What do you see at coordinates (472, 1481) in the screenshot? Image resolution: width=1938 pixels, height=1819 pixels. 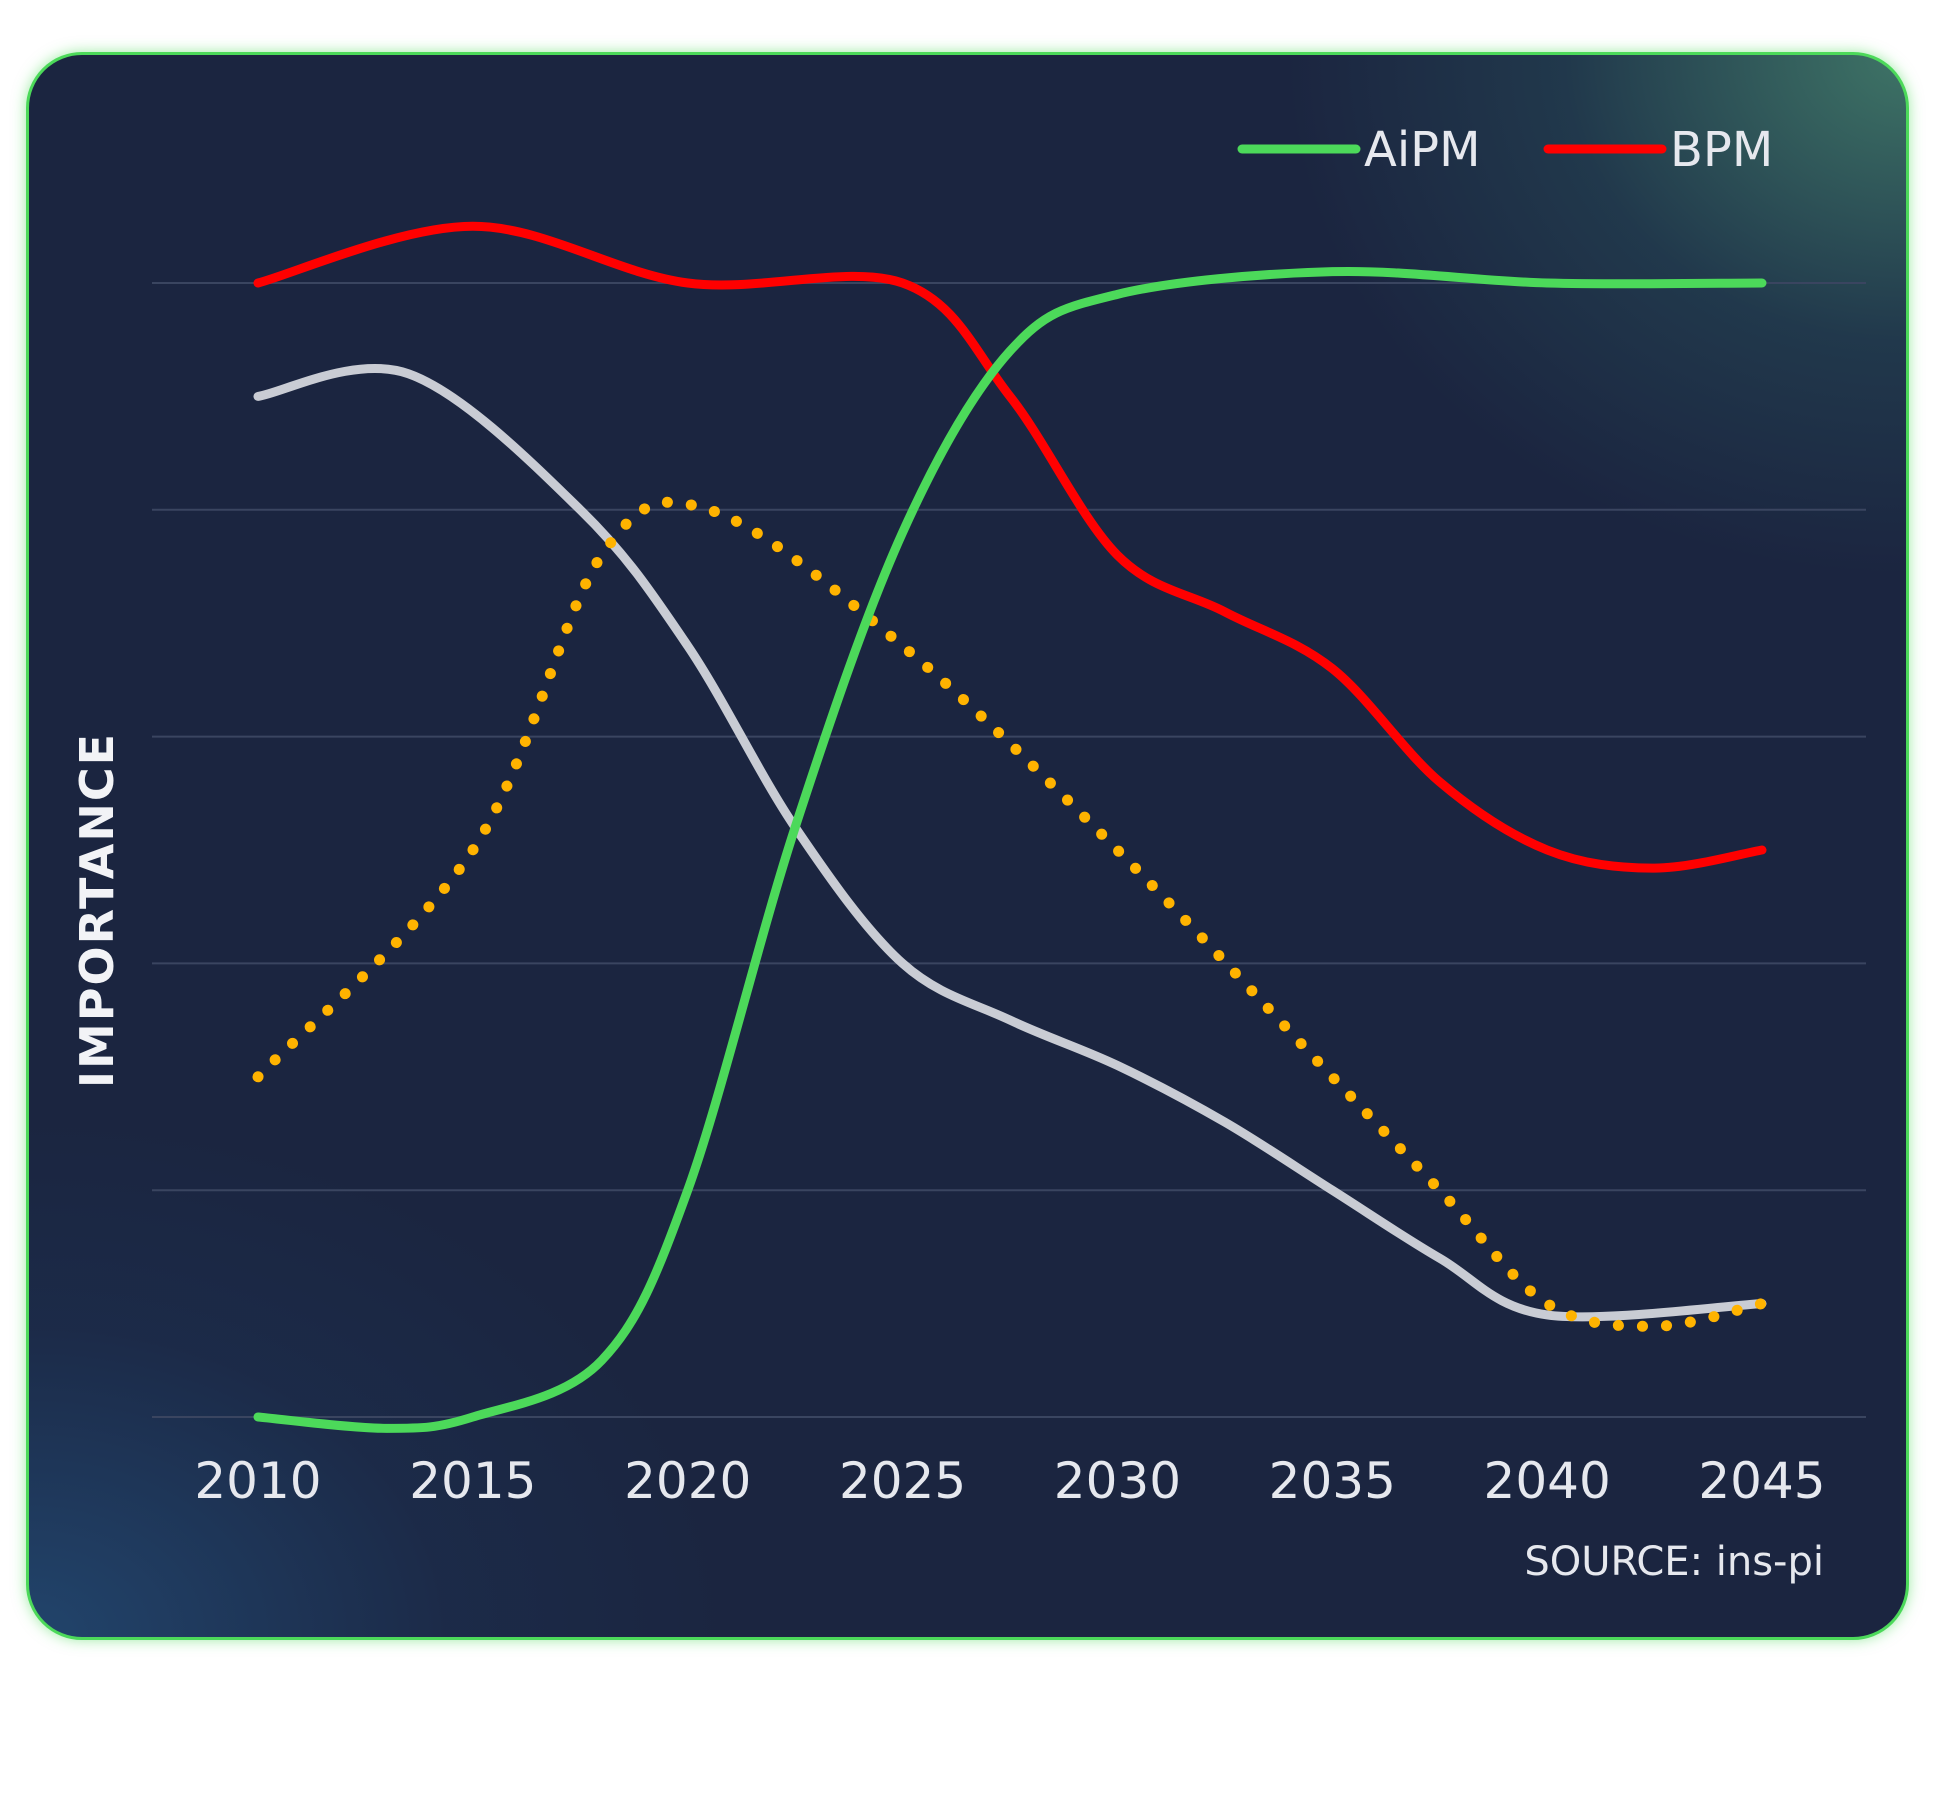 I see `x-tick-label: 2015` at bounding box center [472, 1481].